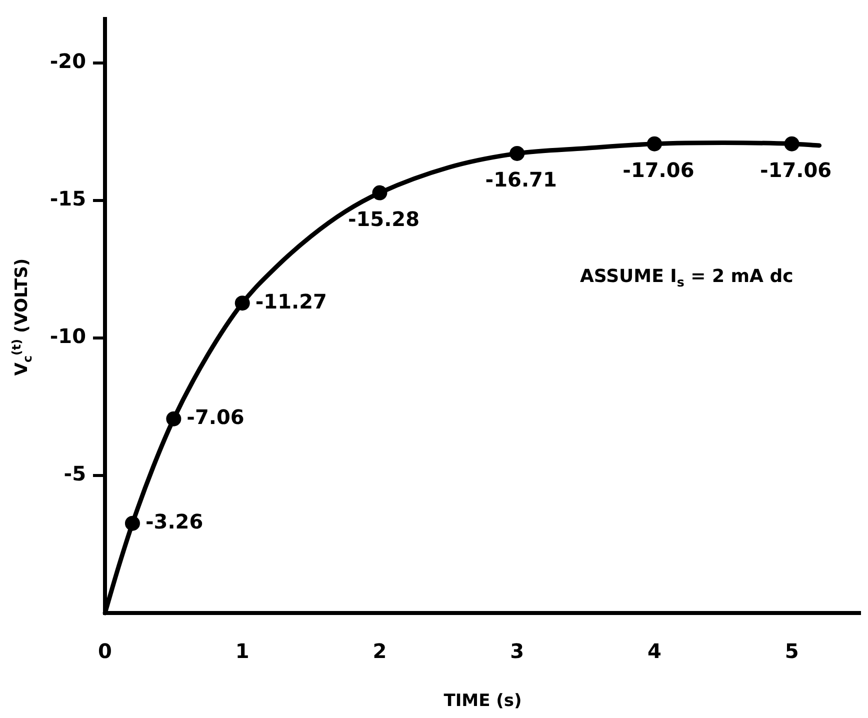  What do you see at coordinates (215, 417) in the screenshot?
I see `data-label: -7.06` at bounding box center [215, 417].